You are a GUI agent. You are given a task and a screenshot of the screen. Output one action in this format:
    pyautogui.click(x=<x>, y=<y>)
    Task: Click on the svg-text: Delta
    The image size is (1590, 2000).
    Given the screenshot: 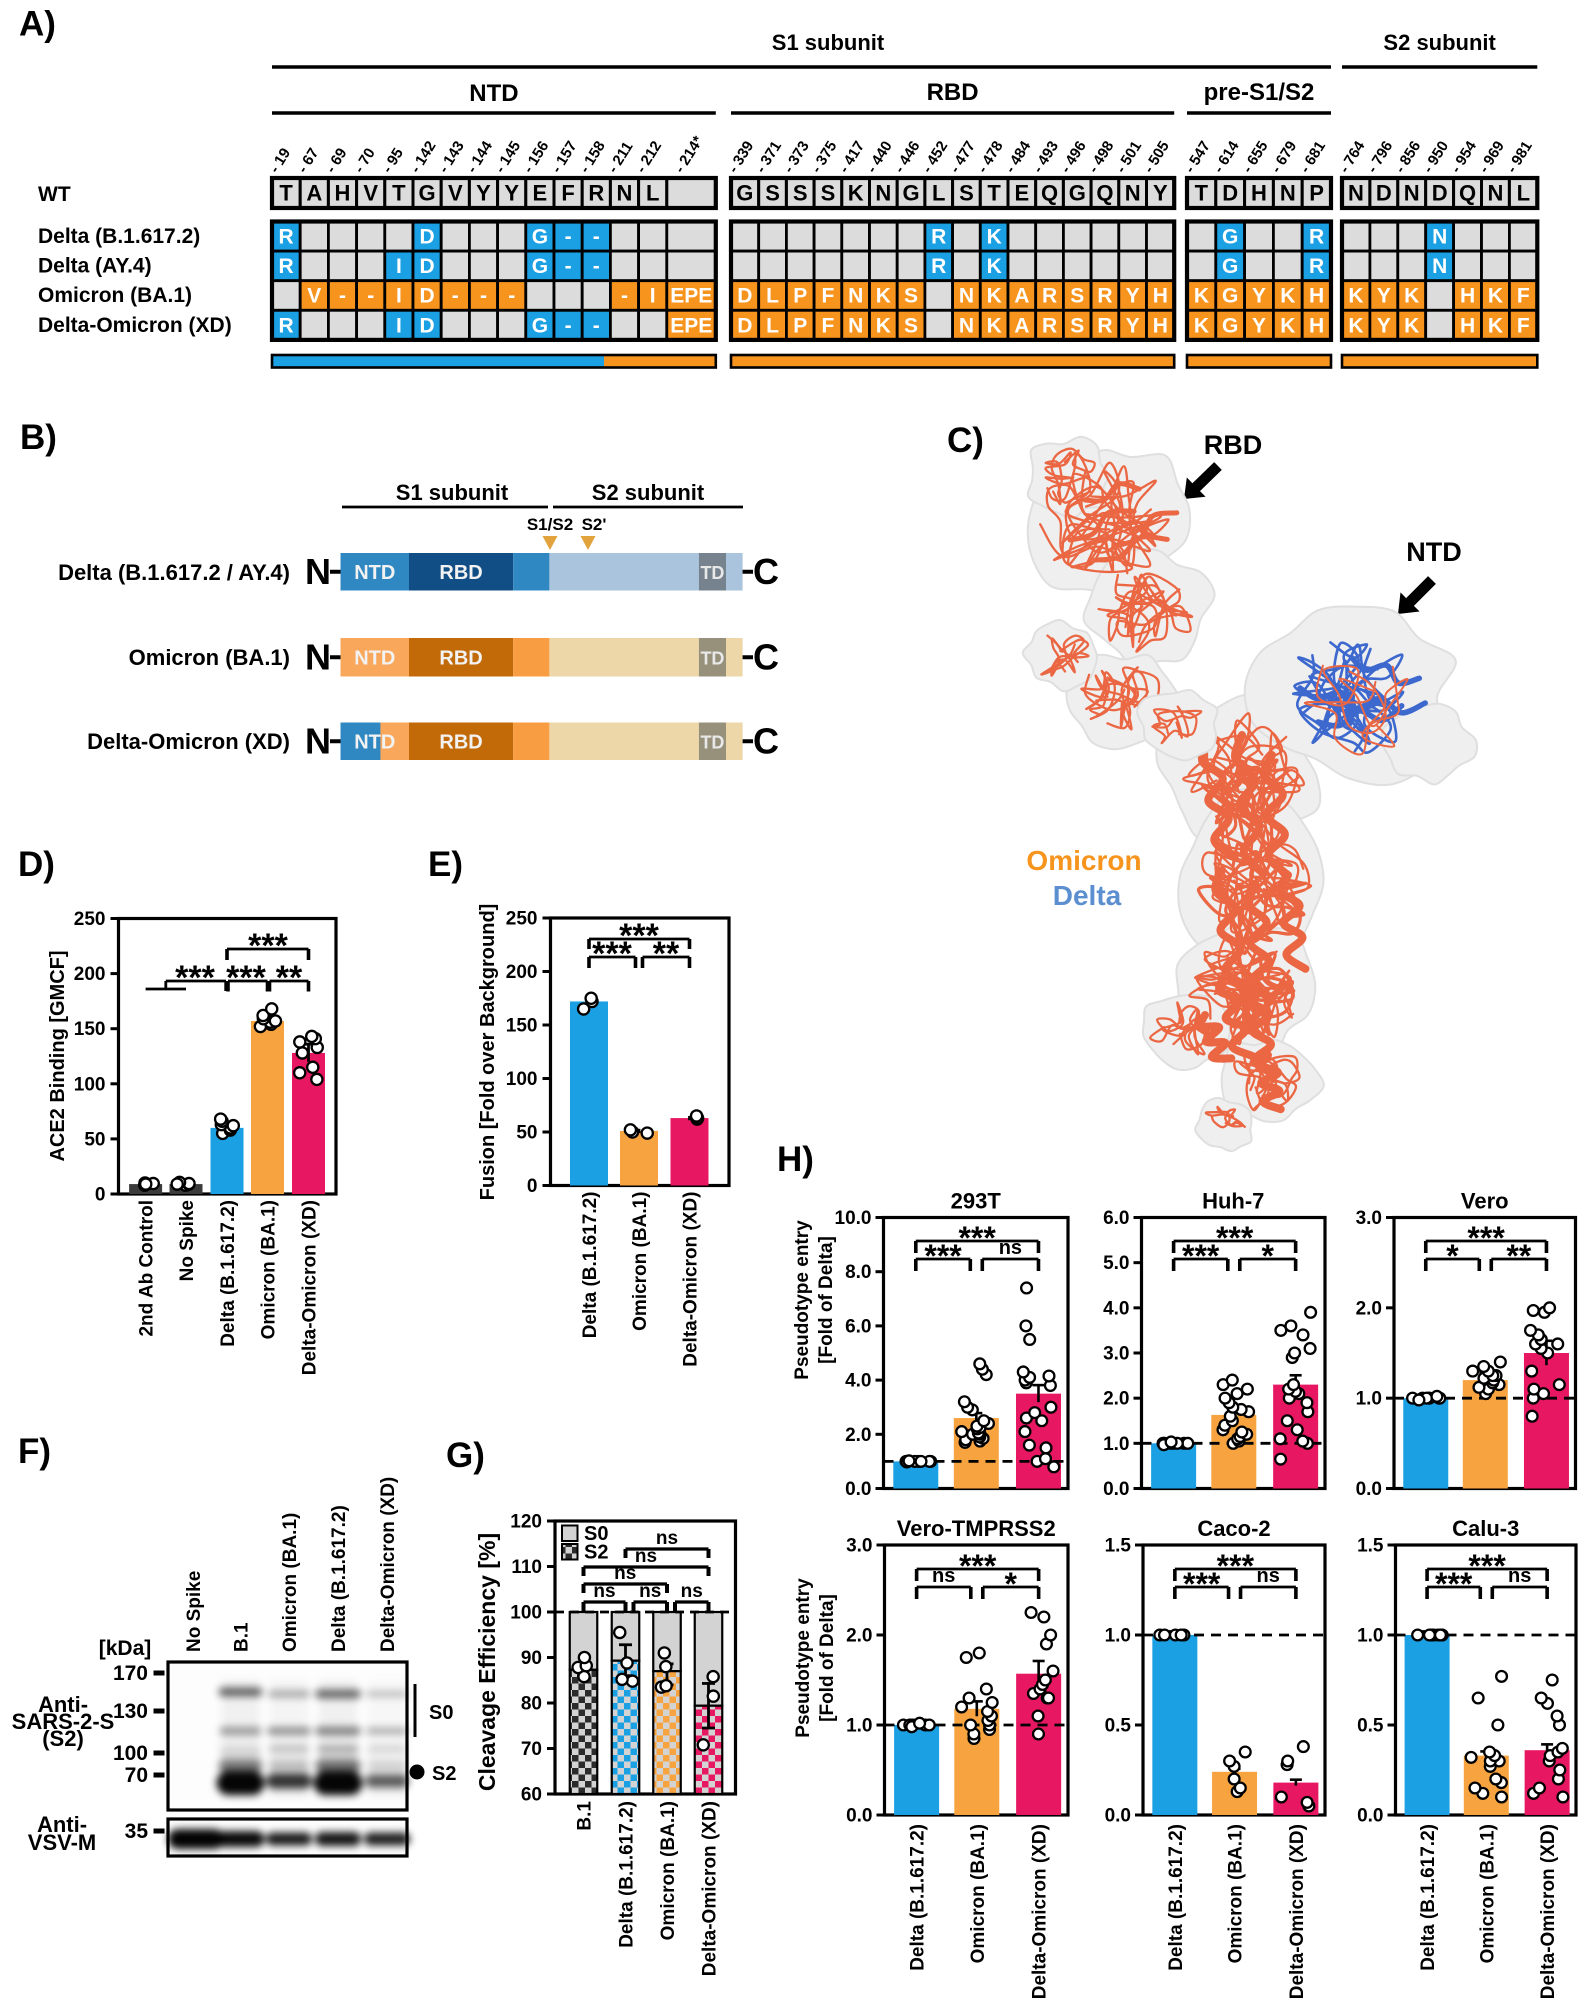 What is the action you would take?
    pyautogui.click(x=1087, y=895)
    